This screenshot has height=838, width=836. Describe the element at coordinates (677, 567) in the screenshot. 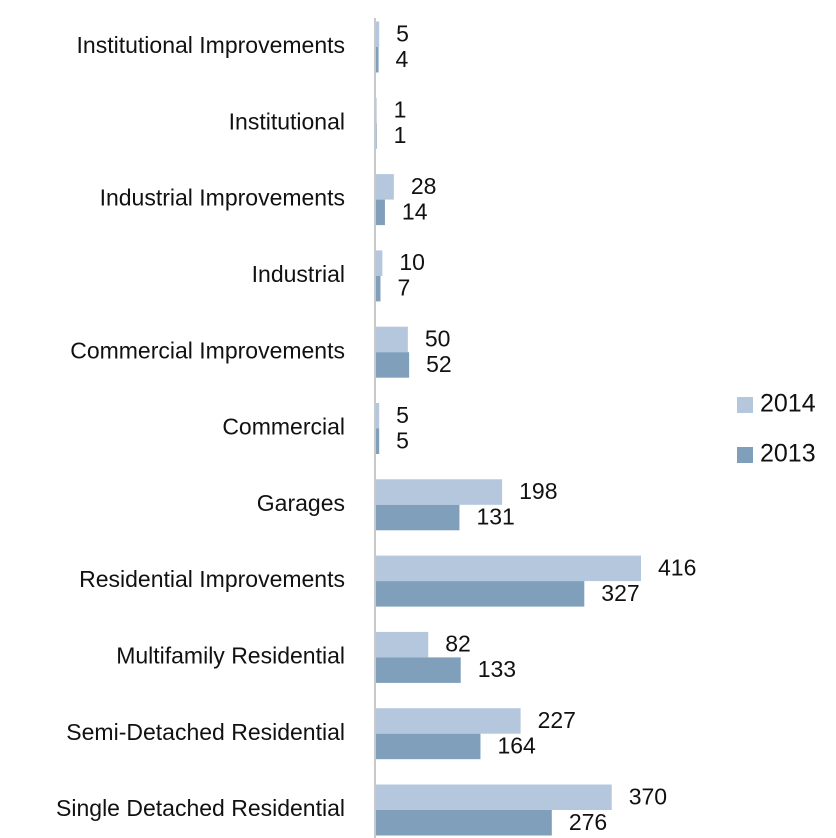

I see `value-label: 416` at that location.